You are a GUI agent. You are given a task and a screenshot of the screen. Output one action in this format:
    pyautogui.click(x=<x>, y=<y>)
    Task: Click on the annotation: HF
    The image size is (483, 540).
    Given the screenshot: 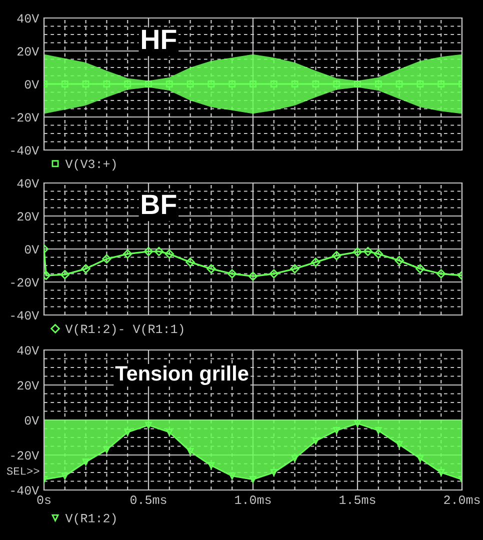 What is the action you would take?
    pyautogui.click(x=159, y=39)
    